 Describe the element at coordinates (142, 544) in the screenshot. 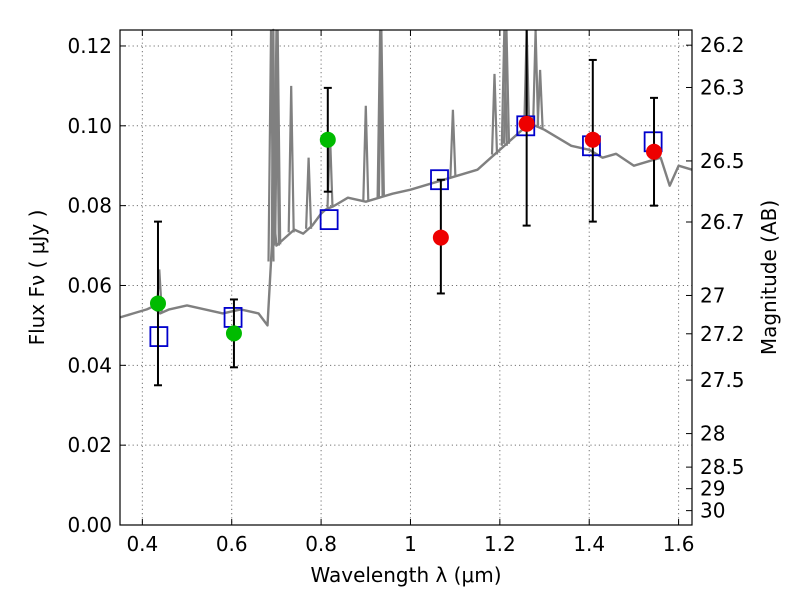

I see `x-tick-label: 0.4` at that location.